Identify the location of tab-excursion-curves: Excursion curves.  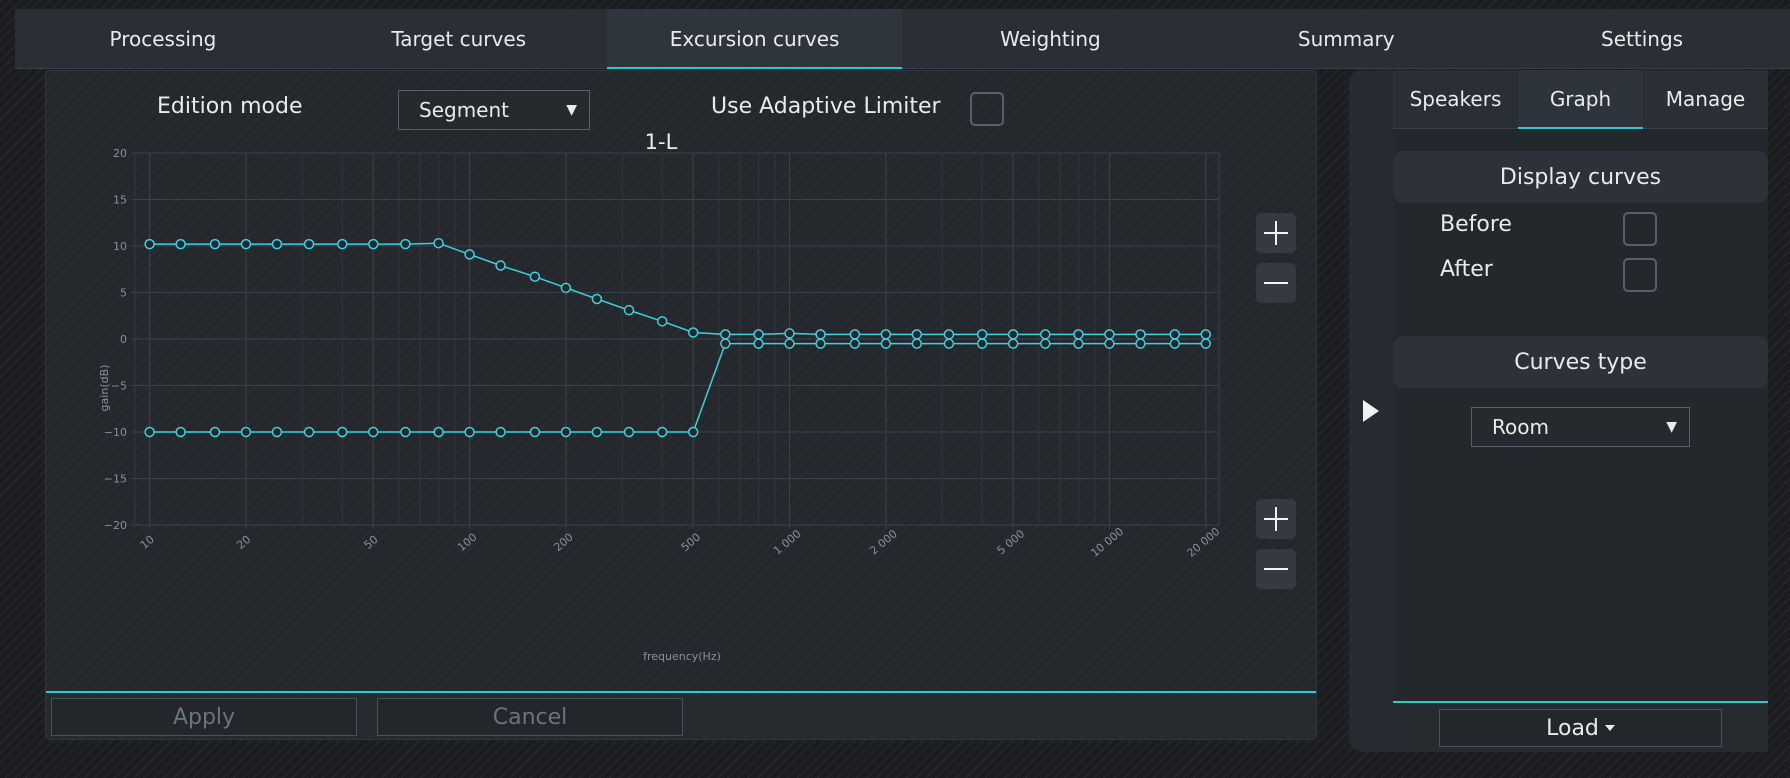
(754, 39).